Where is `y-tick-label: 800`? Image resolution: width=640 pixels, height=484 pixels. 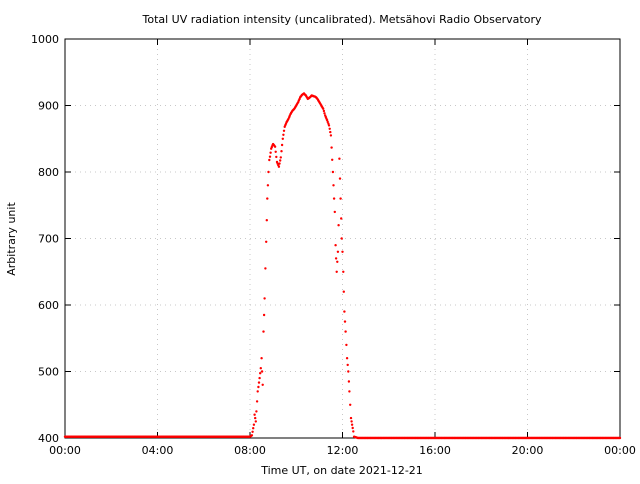
y-tick-label: 800 is located at coordinates (48, 172).